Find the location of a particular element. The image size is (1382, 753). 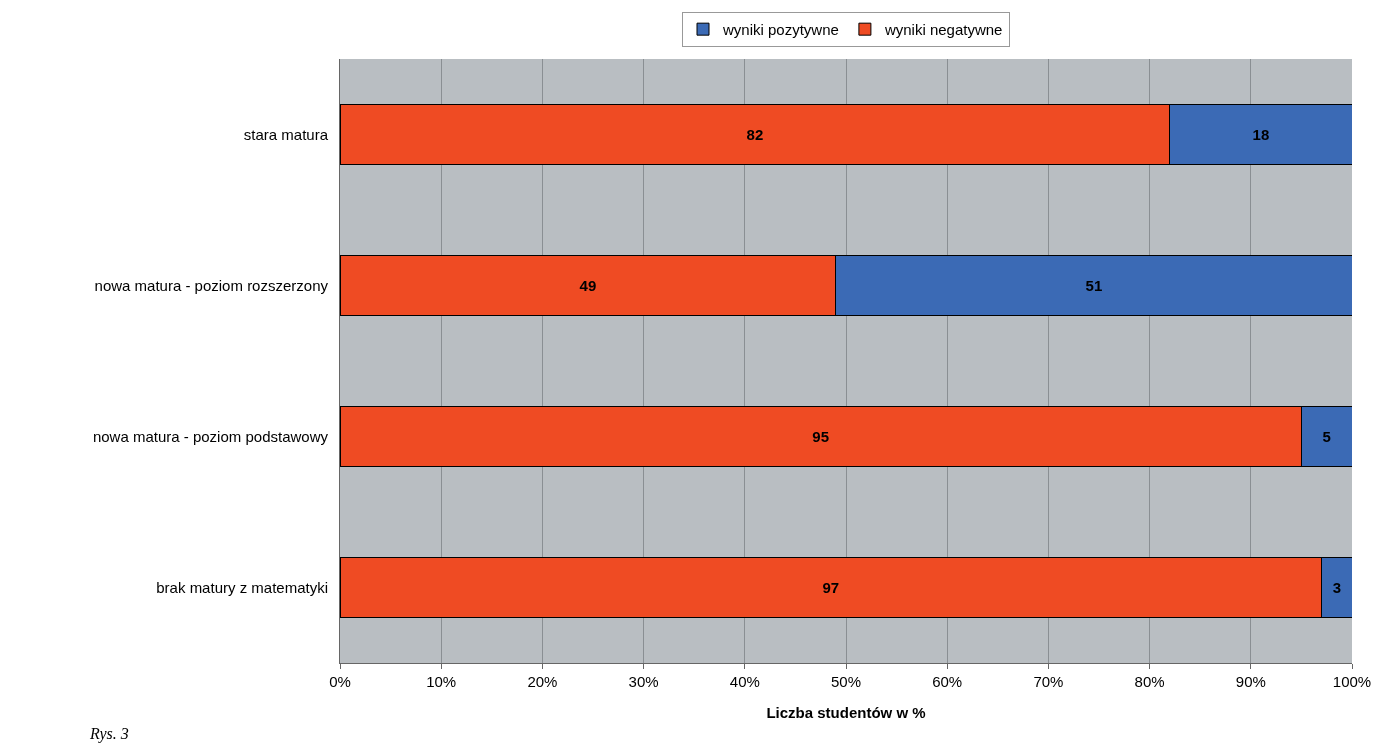

x-tick-label: 100% is located at coordinates (1352, 681).